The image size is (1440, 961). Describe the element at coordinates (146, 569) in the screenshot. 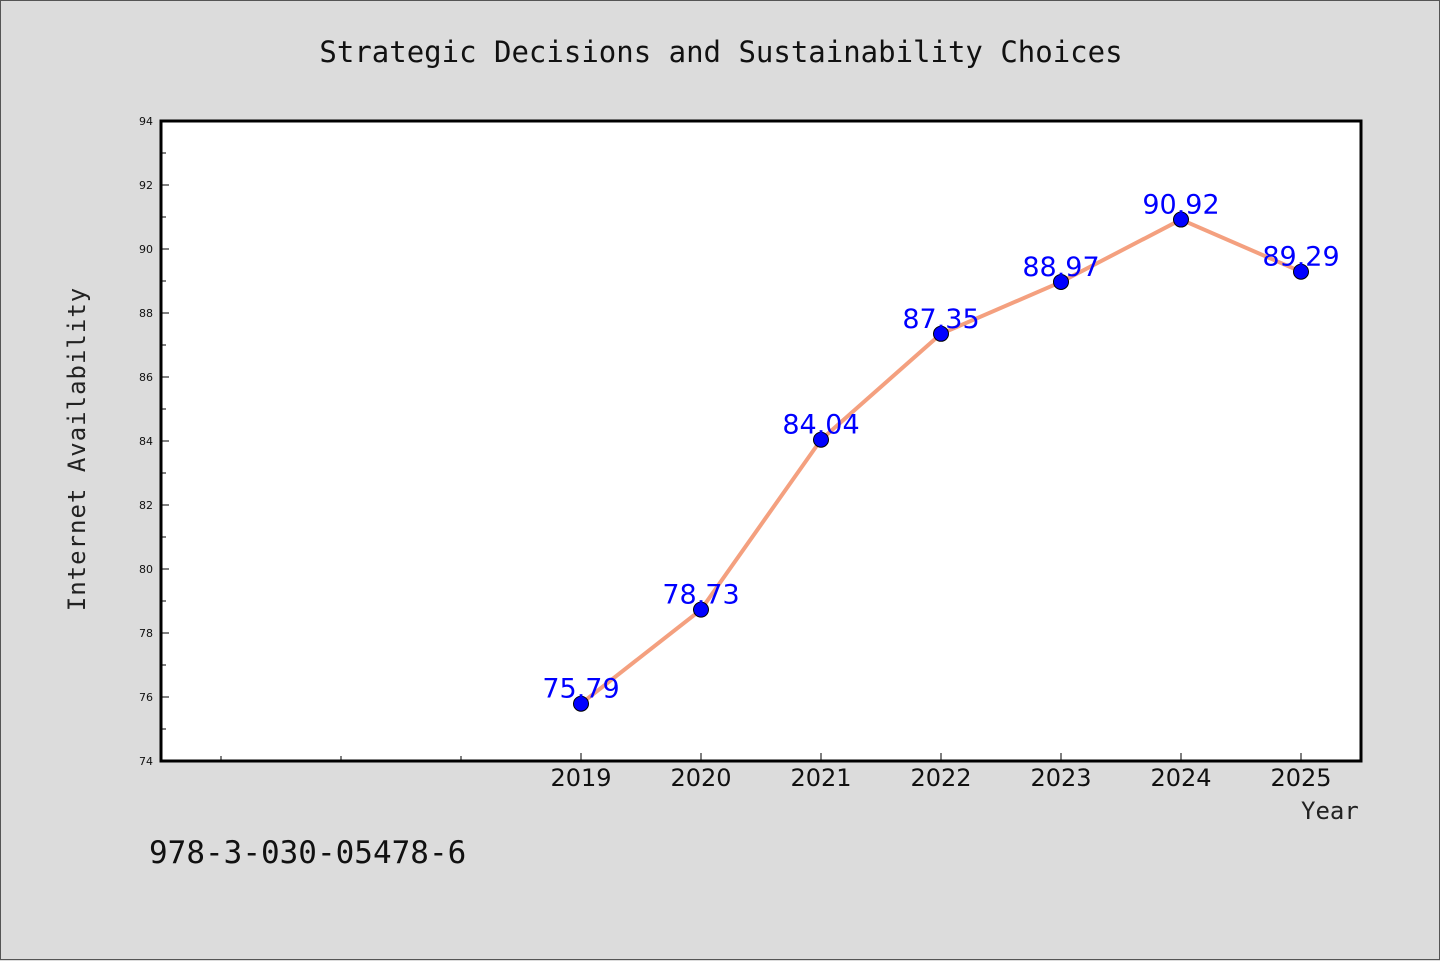

I see `y-tick-label: 80` at that location.